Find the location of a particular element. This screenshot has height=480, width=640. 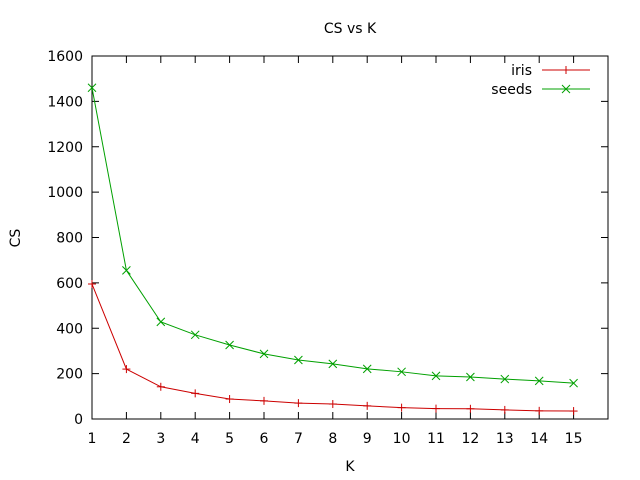

y-tick-label: 200 is located at coordinates (69, 375).